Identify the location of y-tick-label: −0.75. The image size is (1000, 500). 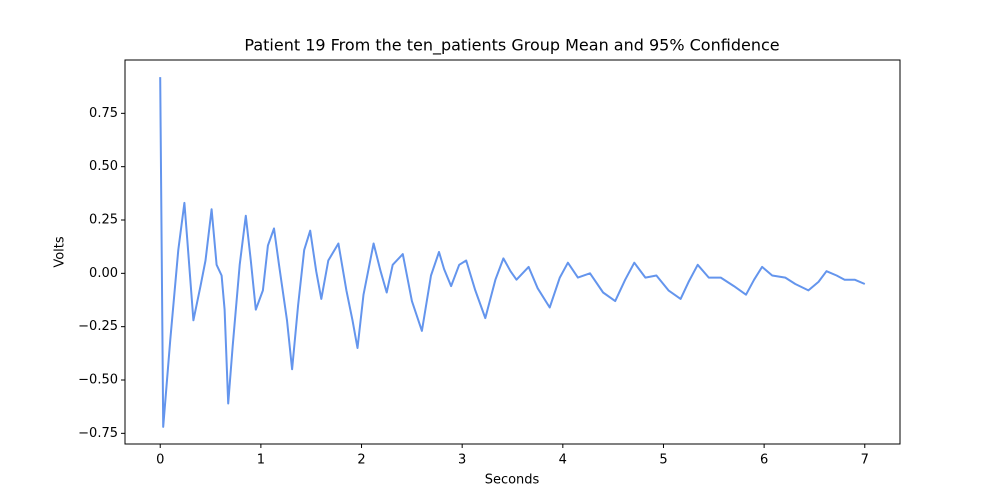
(98, 433).